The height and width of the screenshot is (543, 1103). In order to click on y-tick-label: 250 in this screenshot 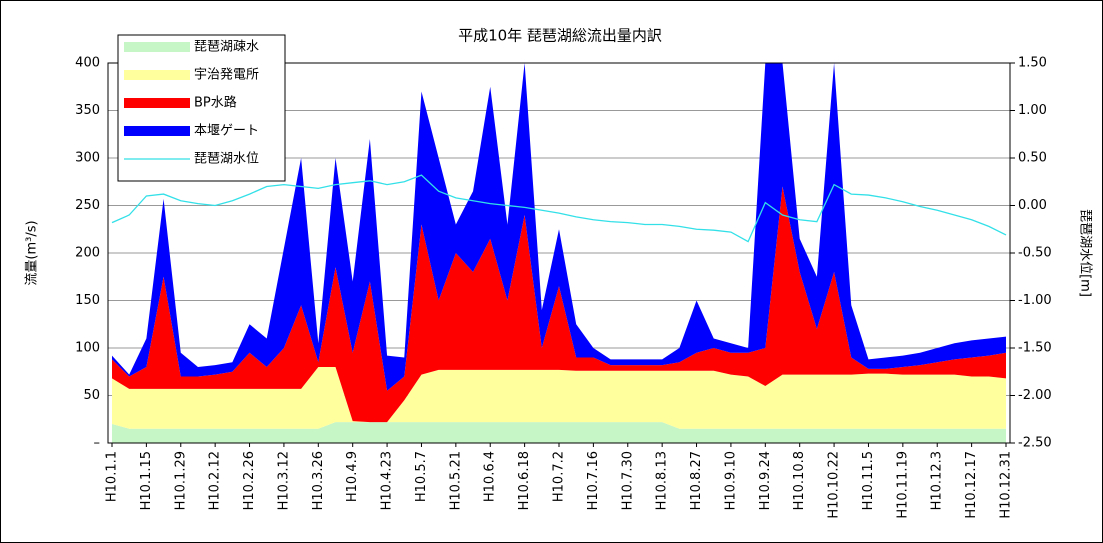, I will do `click(87, 205)`.